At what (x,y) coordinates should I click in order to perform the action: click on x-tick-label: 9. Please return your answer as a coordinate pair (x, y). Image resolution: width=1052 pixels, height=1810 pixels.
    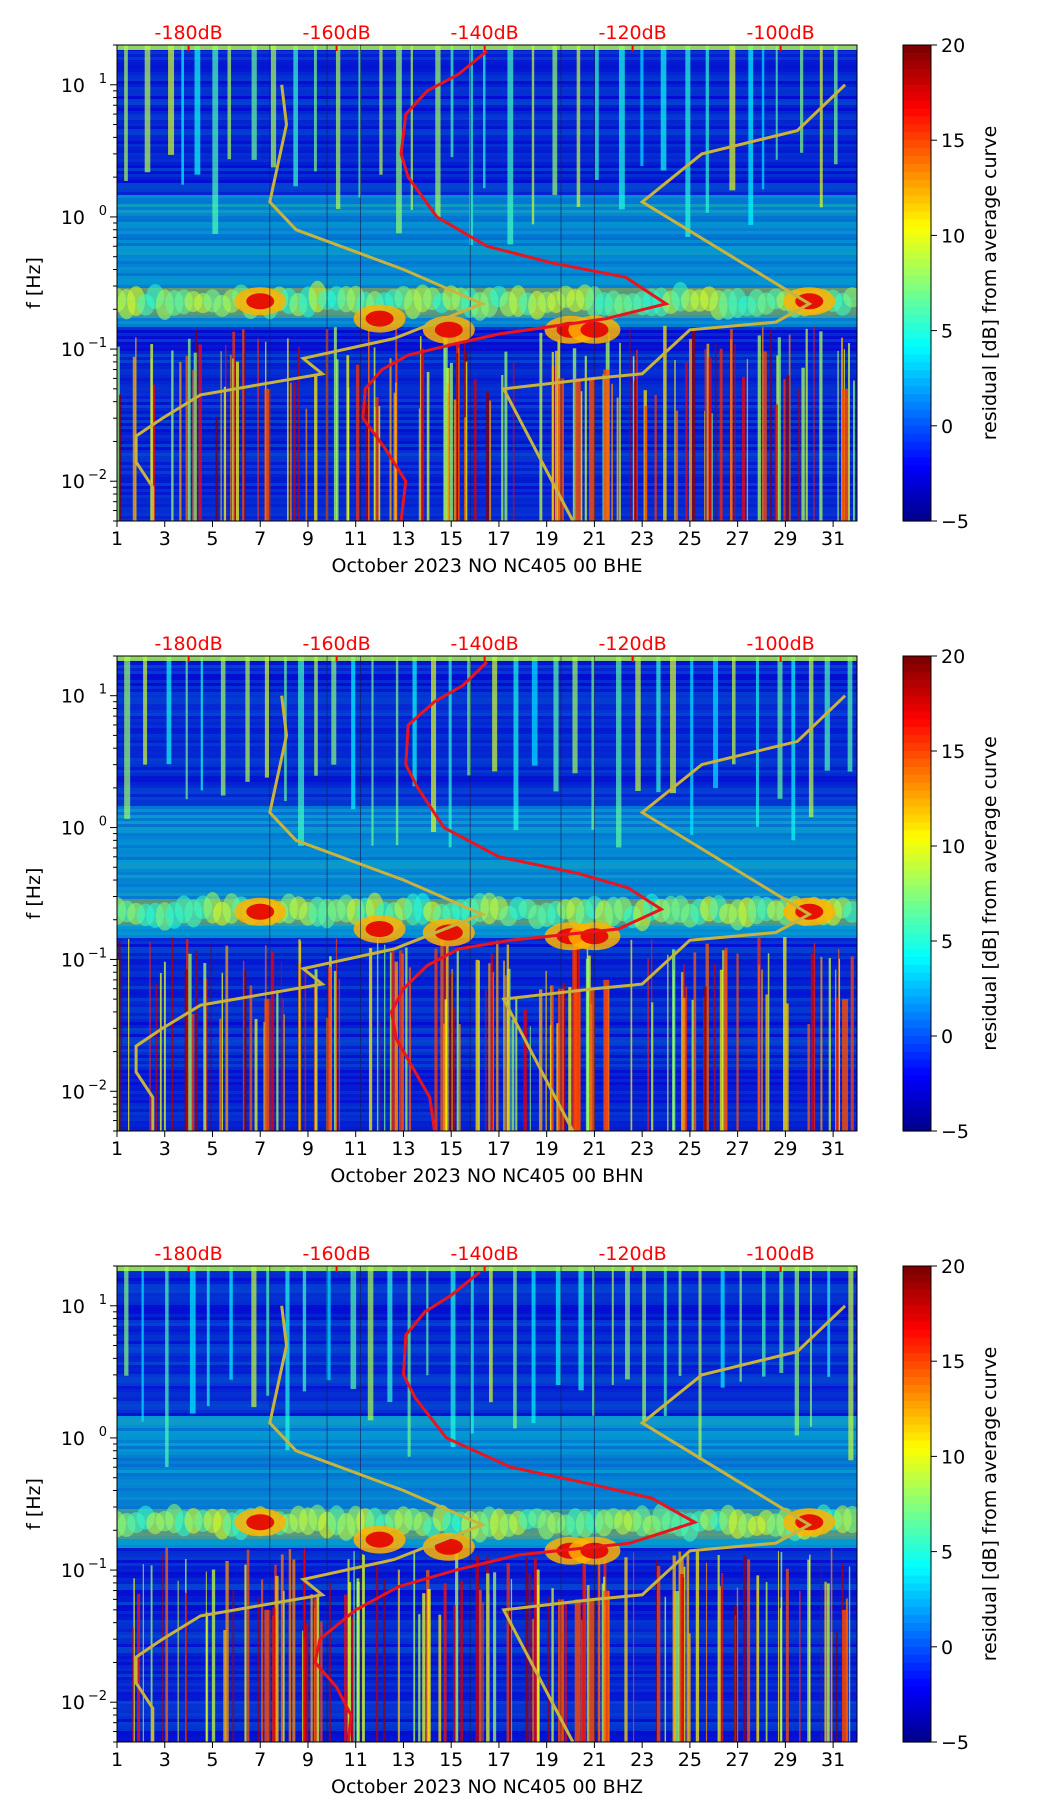
    Looking at the image, I should click on (308, 539).